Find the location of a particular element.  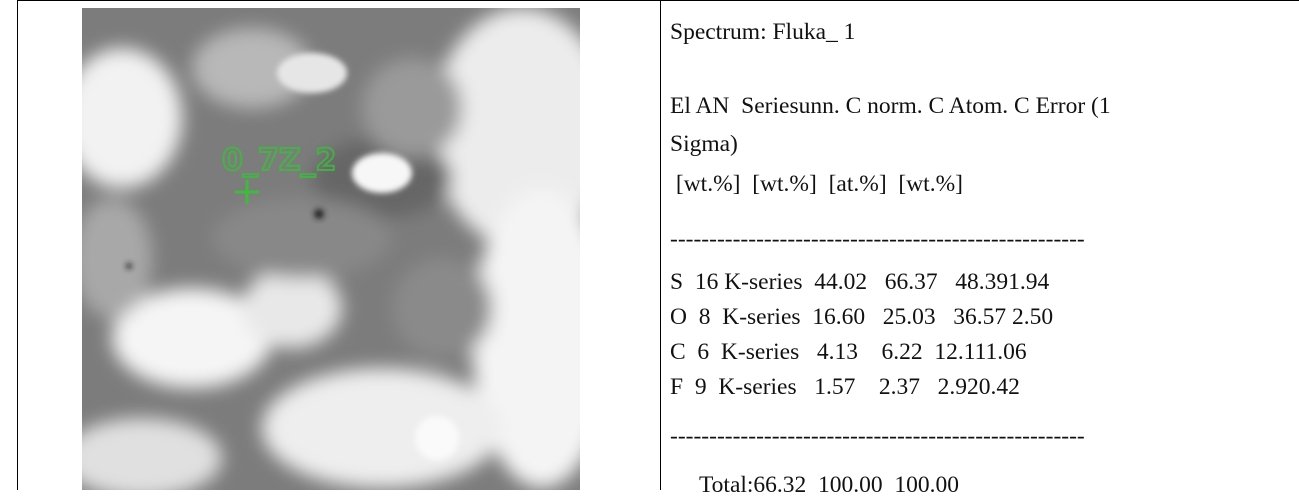

spot-label: 0_7Z_2 is located at coordinates (279, 160).